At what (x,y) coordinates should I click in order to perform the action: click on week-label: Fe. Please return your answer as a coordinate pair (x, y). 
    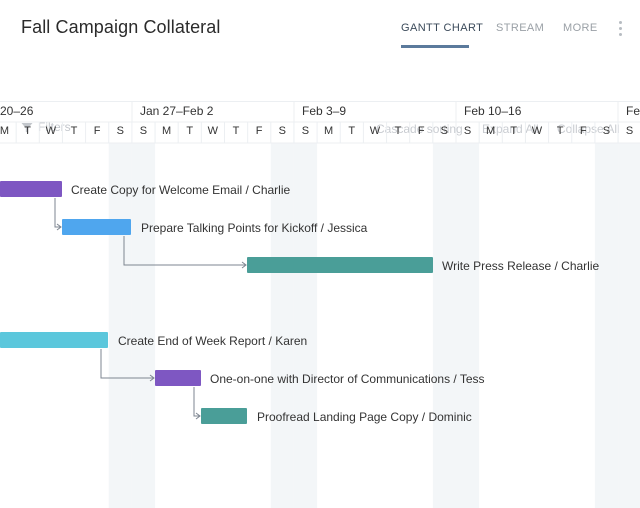
    Looking at the image, I should click on (633, 111).